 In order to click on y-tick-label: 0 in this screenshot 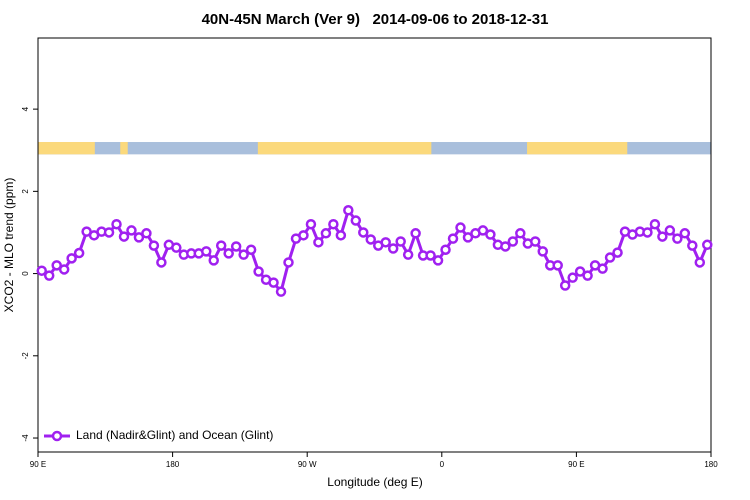, I will do `click(25, 273)`.